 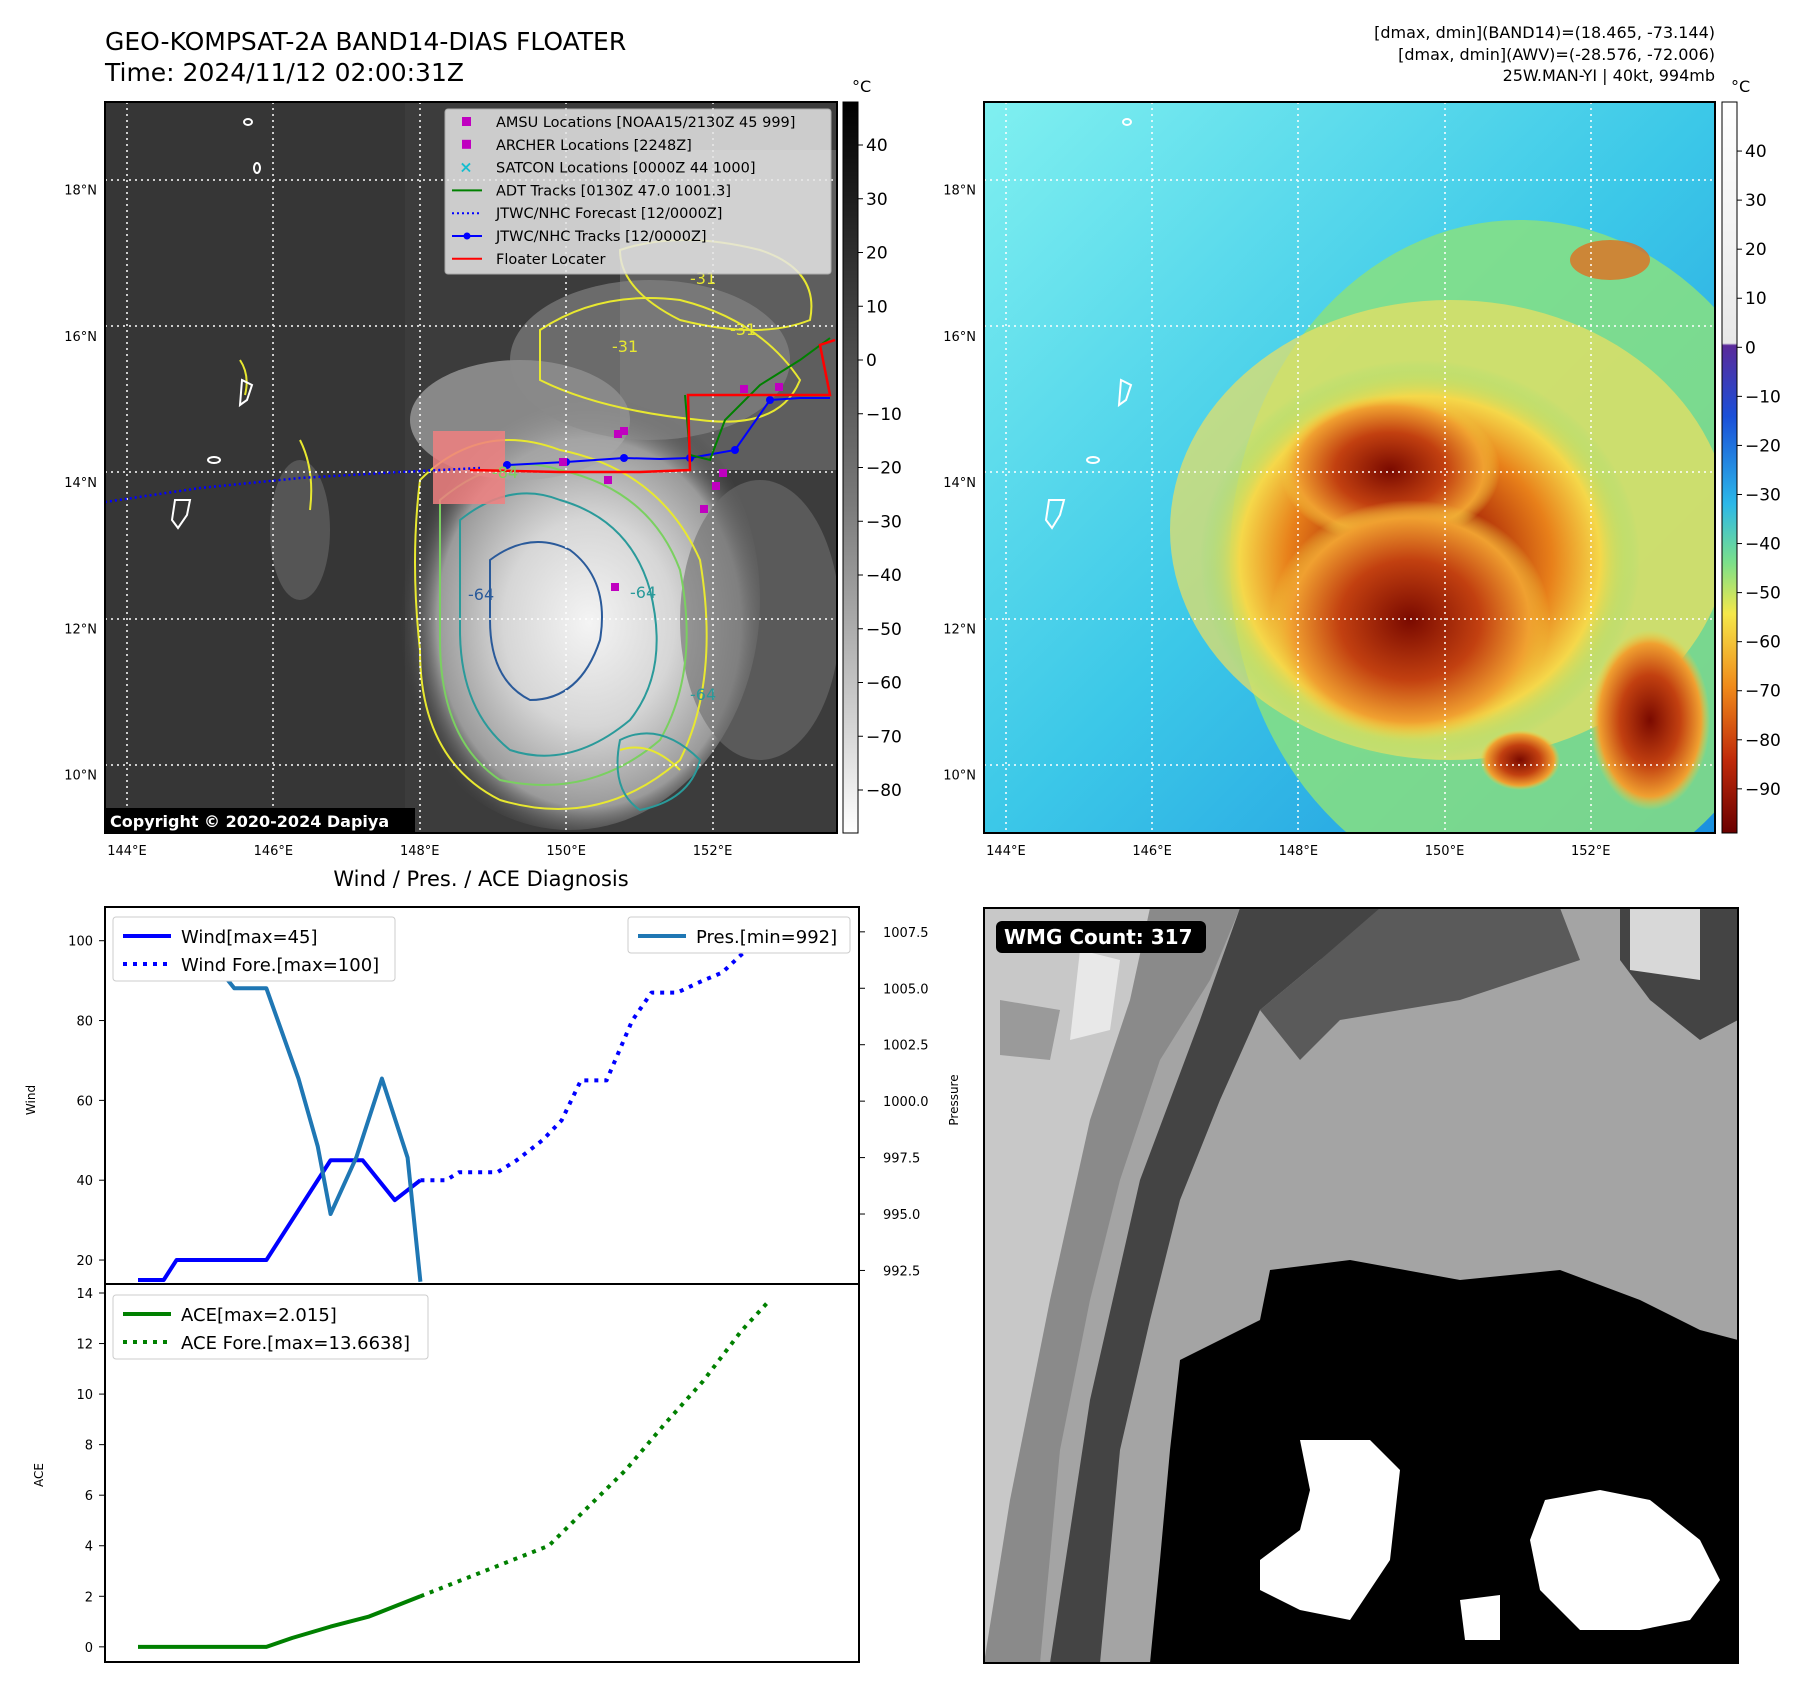 What do you see at coordinates (259, 1315) in the screenshot?
I see `legend-label: ACE[max=2.015]` at bounding box center [259, 1315].